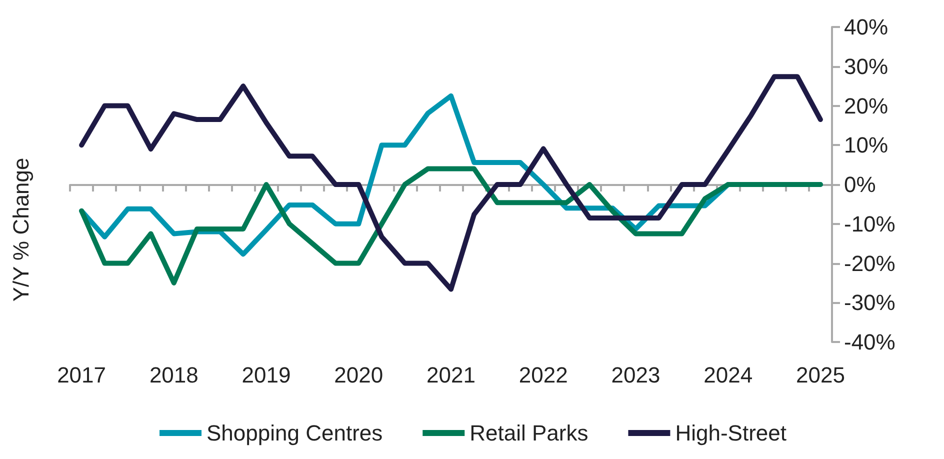 Image resolution: width=944 pixels, height=459 pixels. What do you see at coordinates (451, 375) in the screenshot?
I see `x-tick-label: 2021` at bounding box center [451, 375].